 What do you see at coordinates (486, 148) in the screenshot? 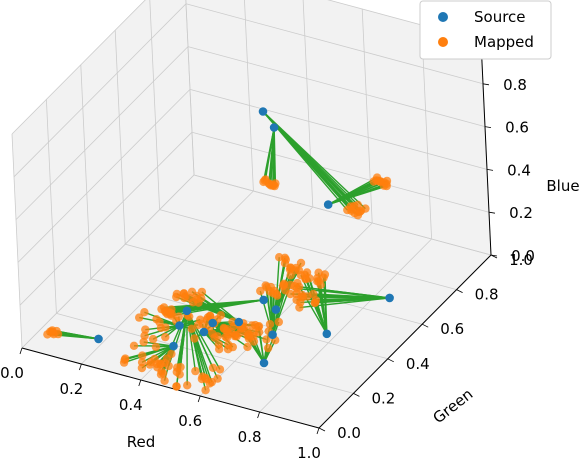
I see `z-axis-line` at bounding box center [486, 148].